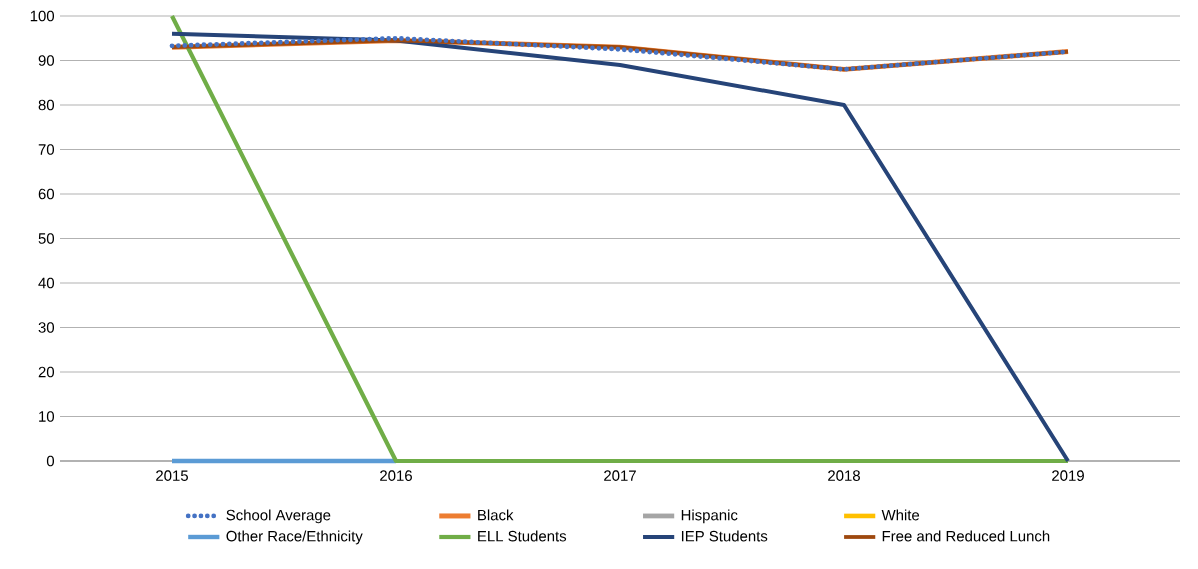  What do you see at coordinates (50, 461) in the screenshot?
I see `y-tick-label: 0` at bounding box center [50, 461].